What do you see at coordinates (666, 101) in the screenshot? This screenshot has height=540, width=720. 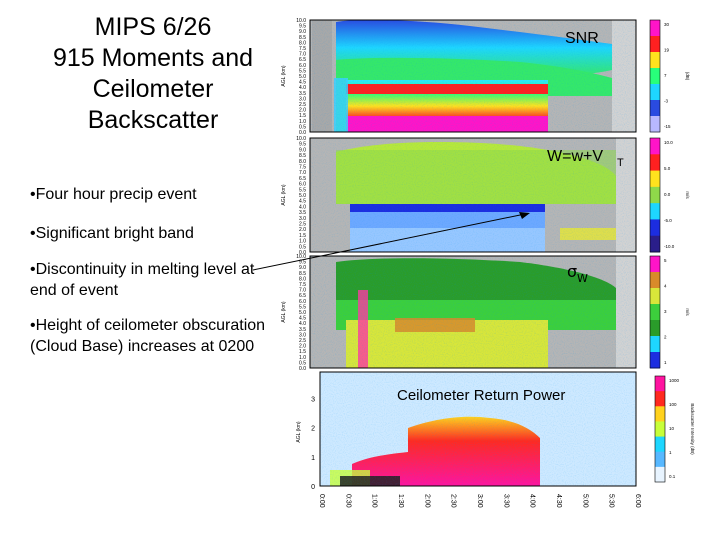 I see `colorbar-tick-label: -3` at bounding box center [666, 101].